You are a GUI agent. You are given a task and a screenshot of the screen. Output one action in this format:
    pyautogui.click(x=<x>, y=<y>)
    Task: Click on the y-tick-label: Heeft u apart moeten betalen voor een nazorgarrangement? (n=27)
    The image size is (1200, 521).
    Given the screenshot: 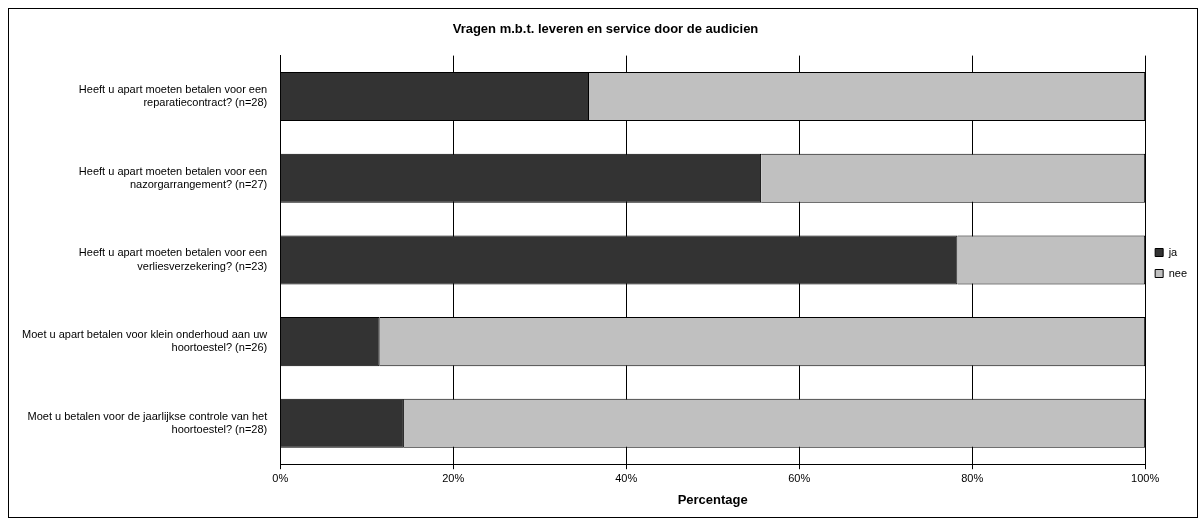 What is the action you would take?
    pyautogui.click(x=173, y=177)
    